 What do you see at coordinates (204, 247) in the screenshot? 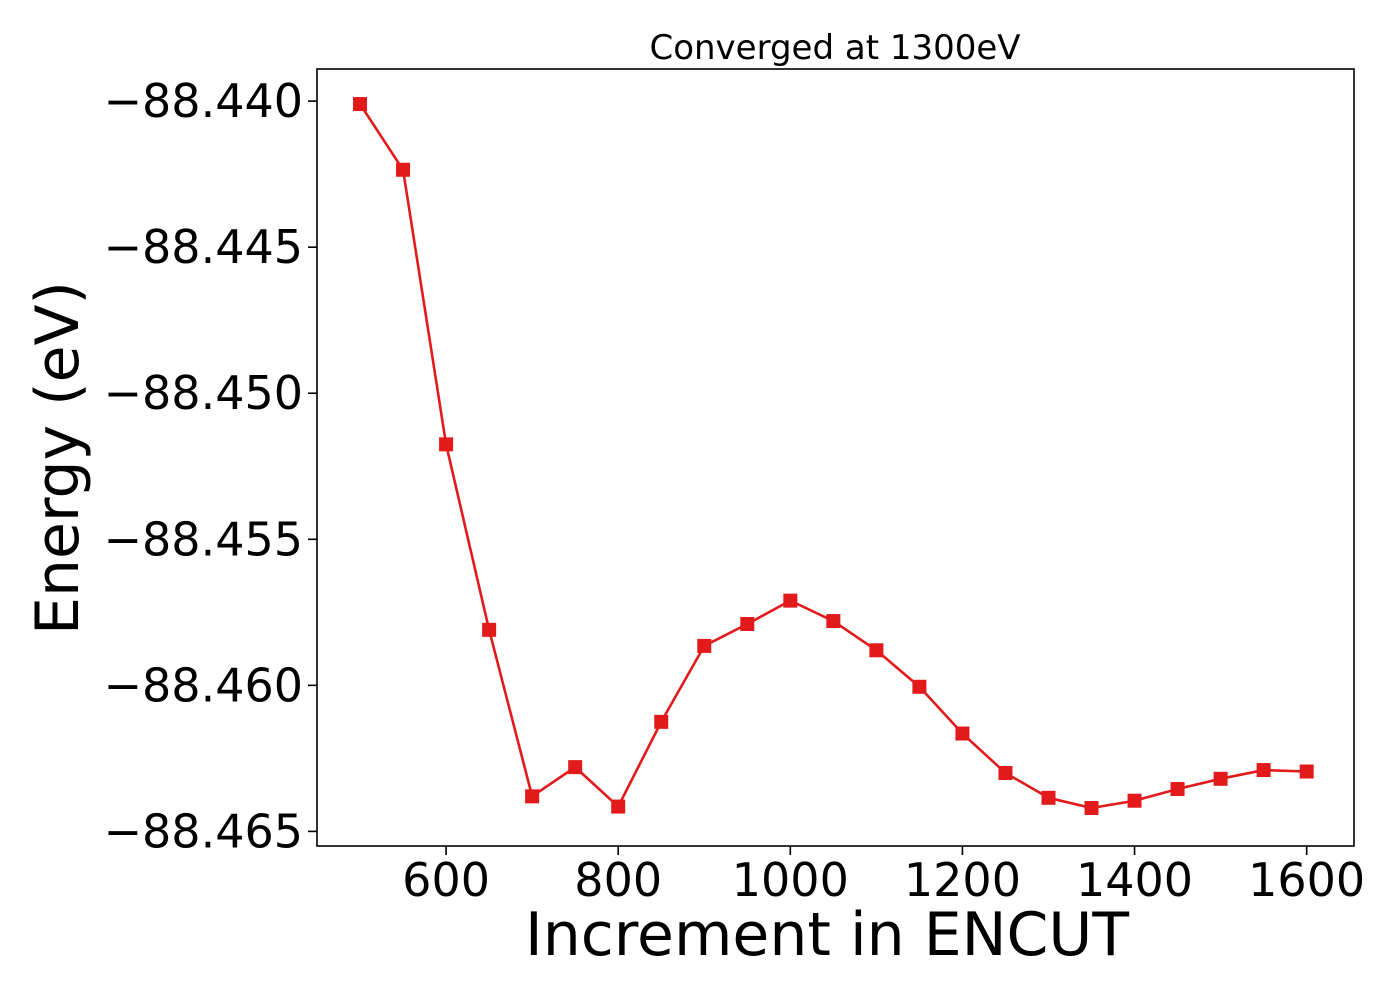
I see `y-tick-label: −88.445` at bounding box center [204, 247].